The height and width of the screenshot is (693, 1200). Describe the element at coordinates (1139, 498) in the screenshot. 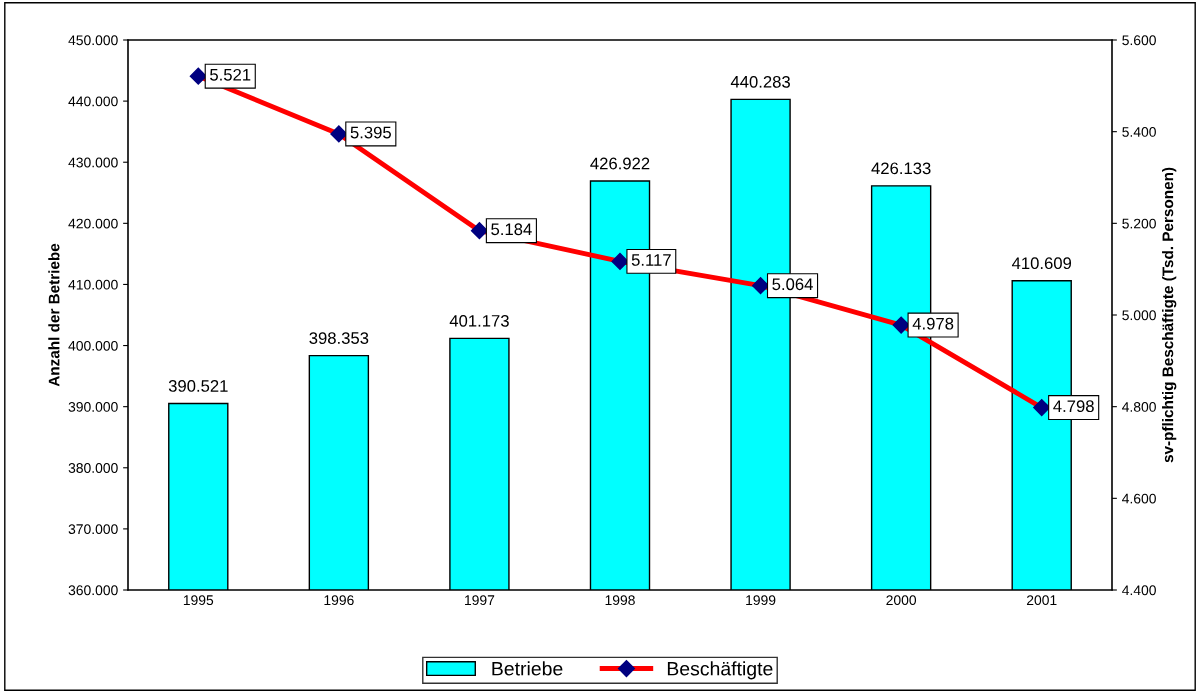

I see `y2-tick-label: 4.600` at that location.